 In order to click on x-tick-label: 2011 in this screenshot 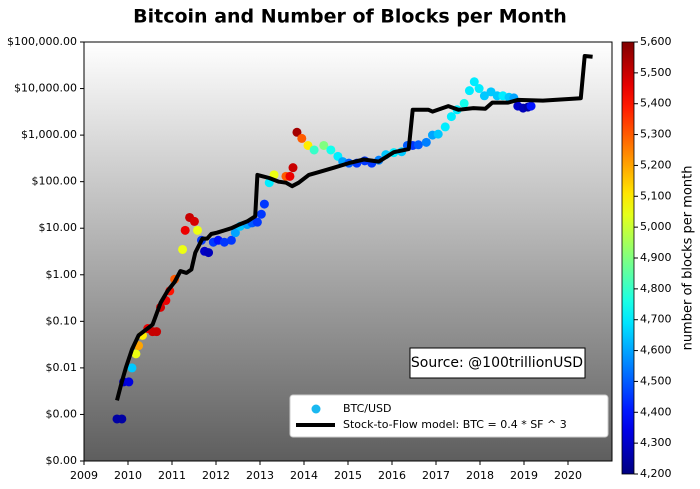, I will do `click(172, 475)`.